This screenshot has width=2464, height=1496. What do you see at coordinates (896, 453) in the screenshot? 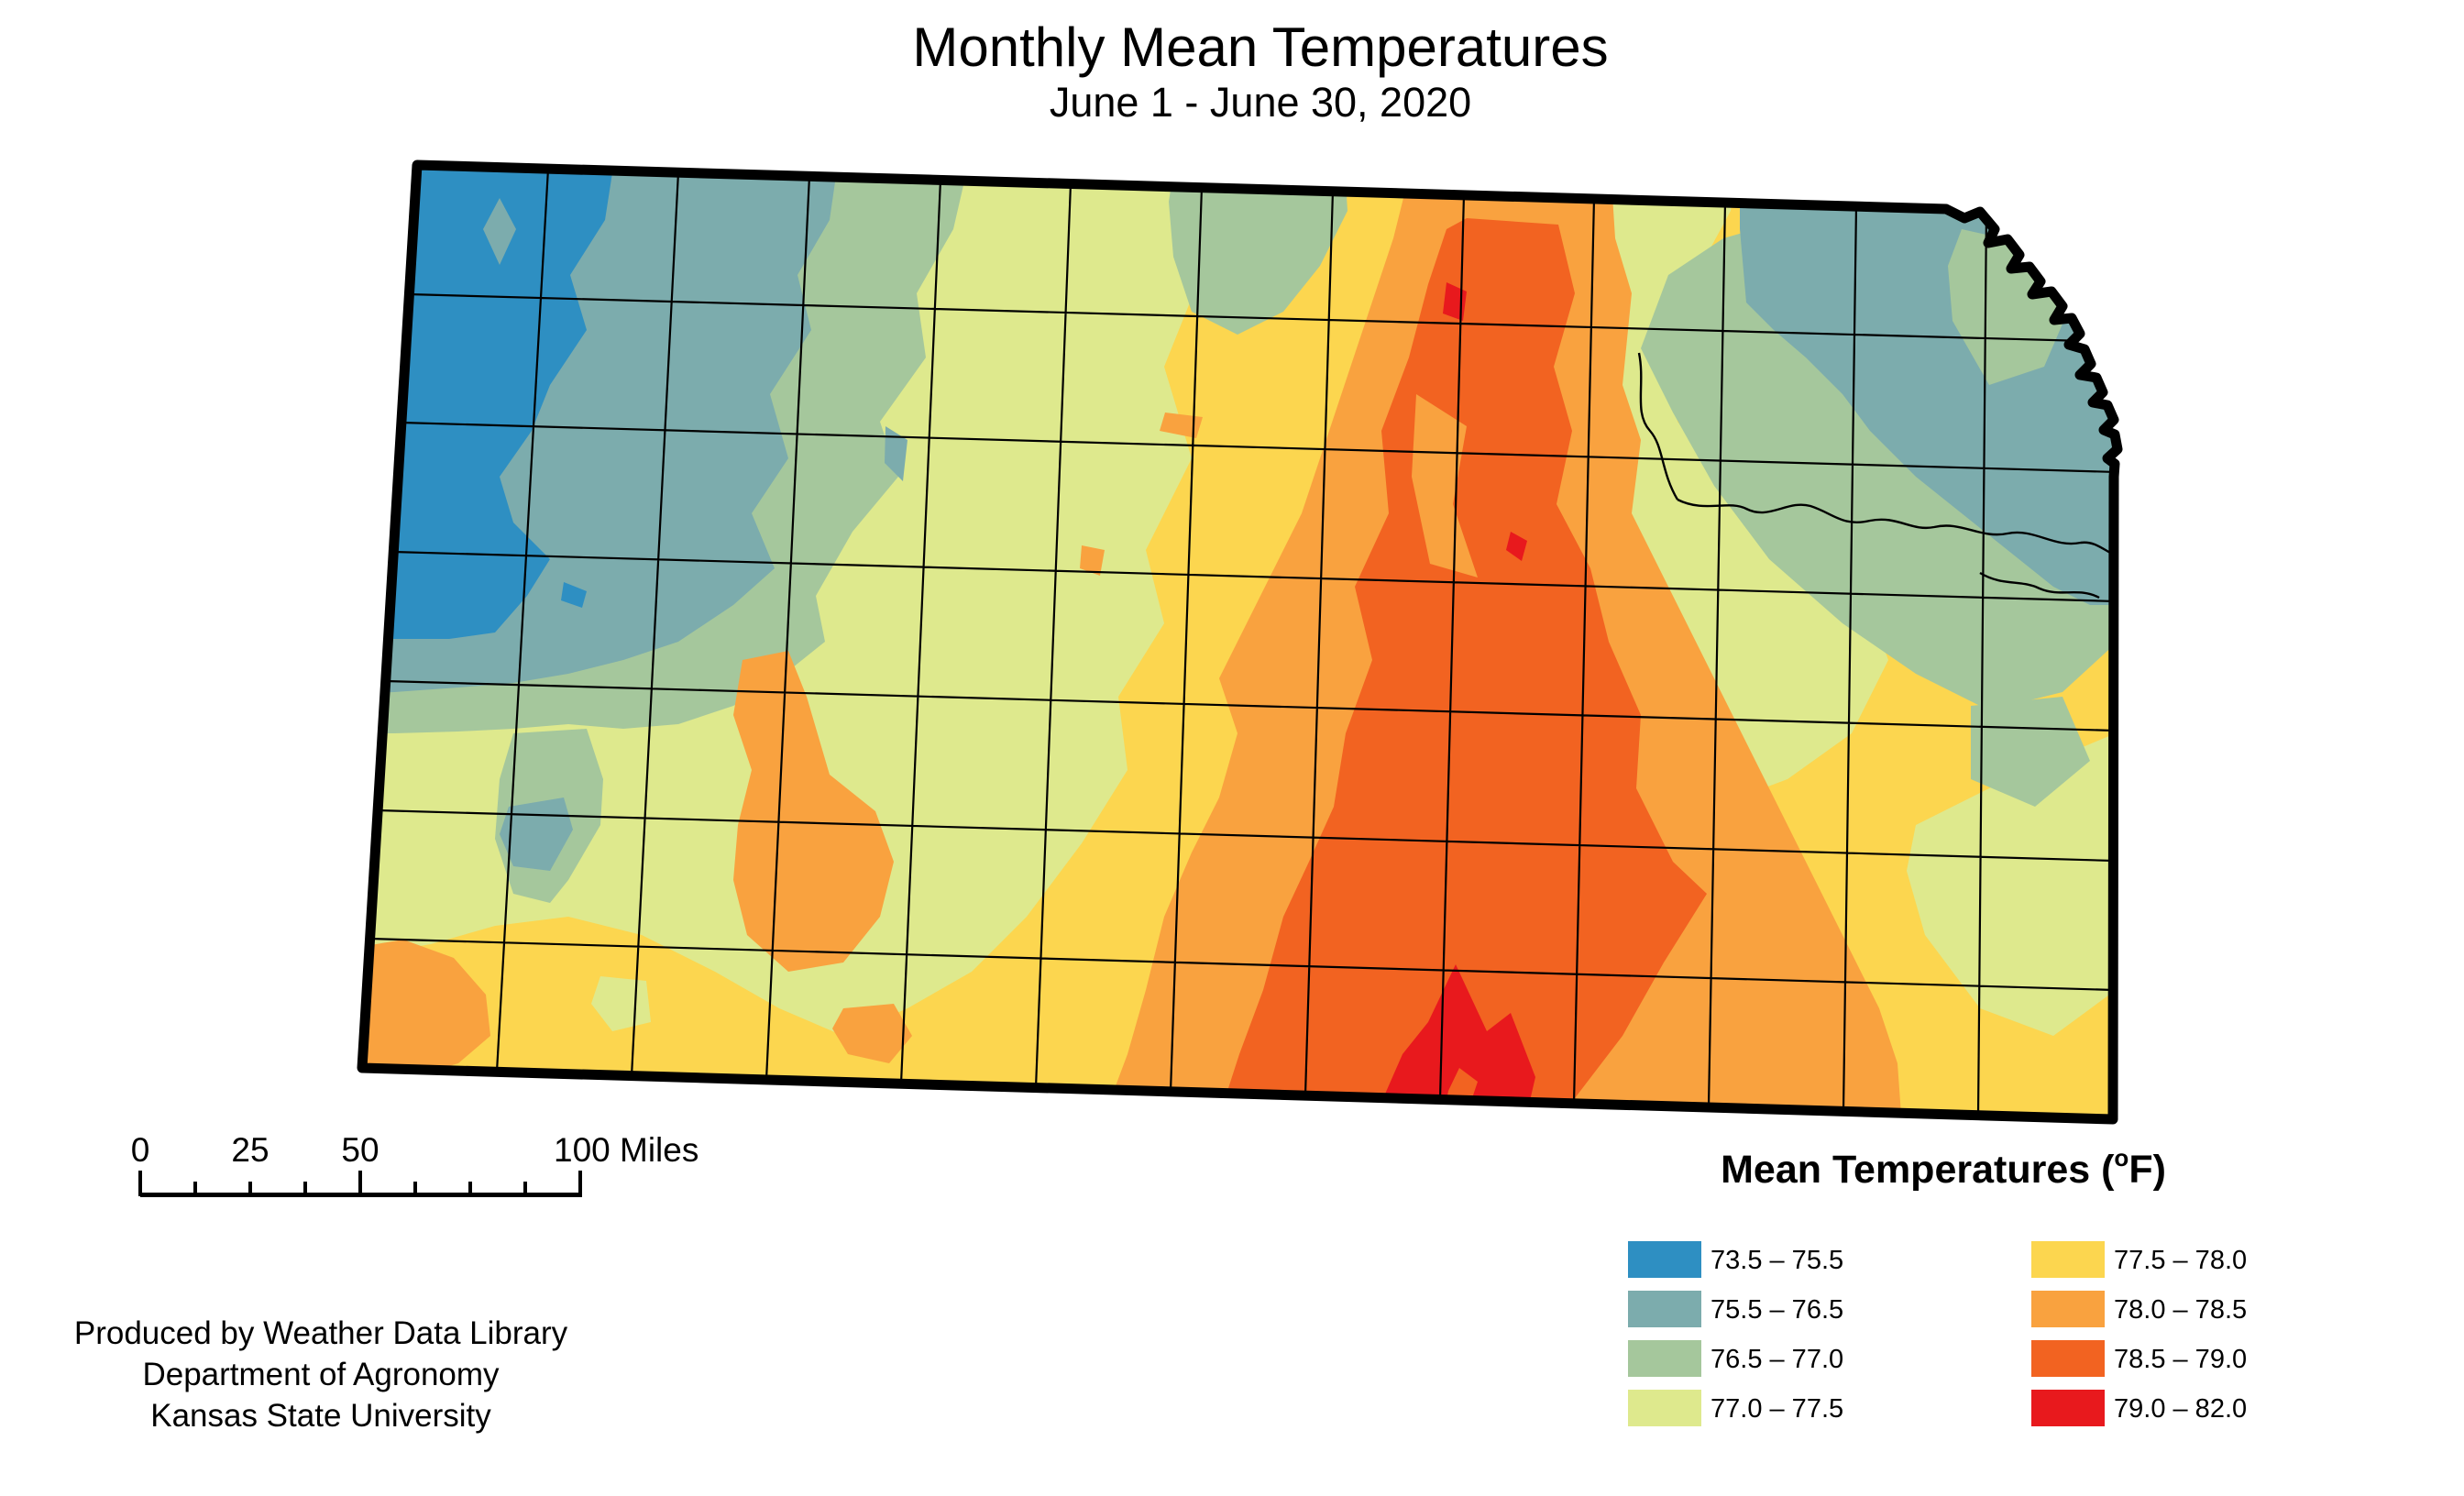
I see `region-teal-sliver-central` at bounding box center [896, 453].